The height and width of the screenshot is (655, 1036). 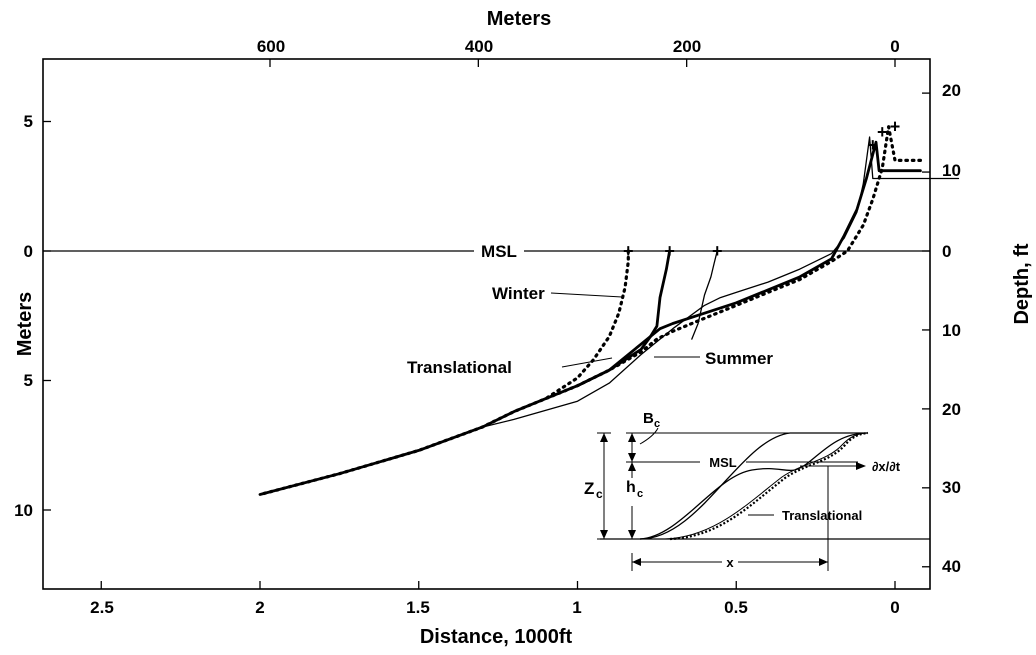 I want to click on inset-hc-label-bg, so click(x=636, y=492).